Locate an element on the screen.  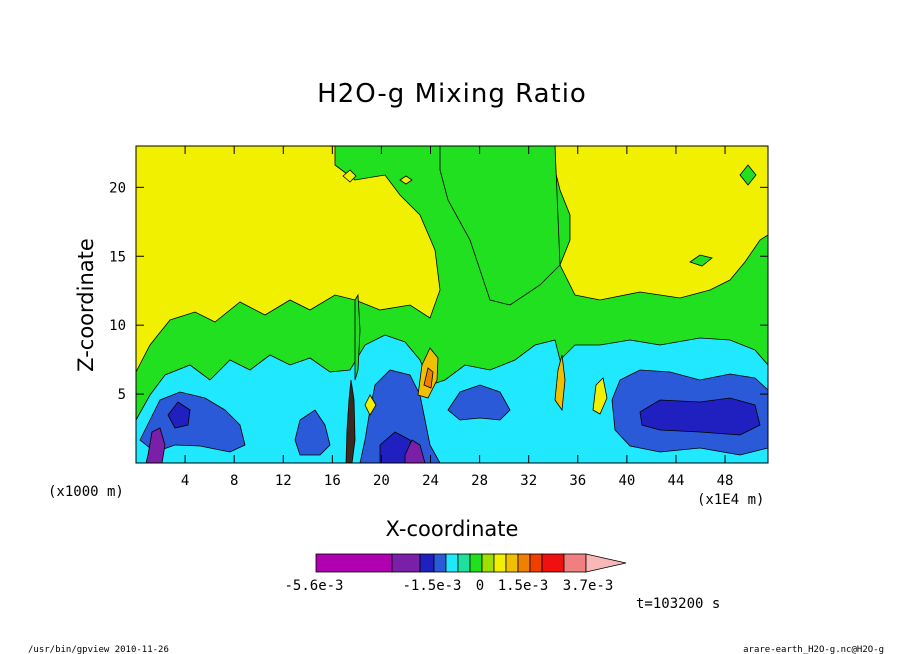
contour-green-plume is located at coordinates (500, 226).